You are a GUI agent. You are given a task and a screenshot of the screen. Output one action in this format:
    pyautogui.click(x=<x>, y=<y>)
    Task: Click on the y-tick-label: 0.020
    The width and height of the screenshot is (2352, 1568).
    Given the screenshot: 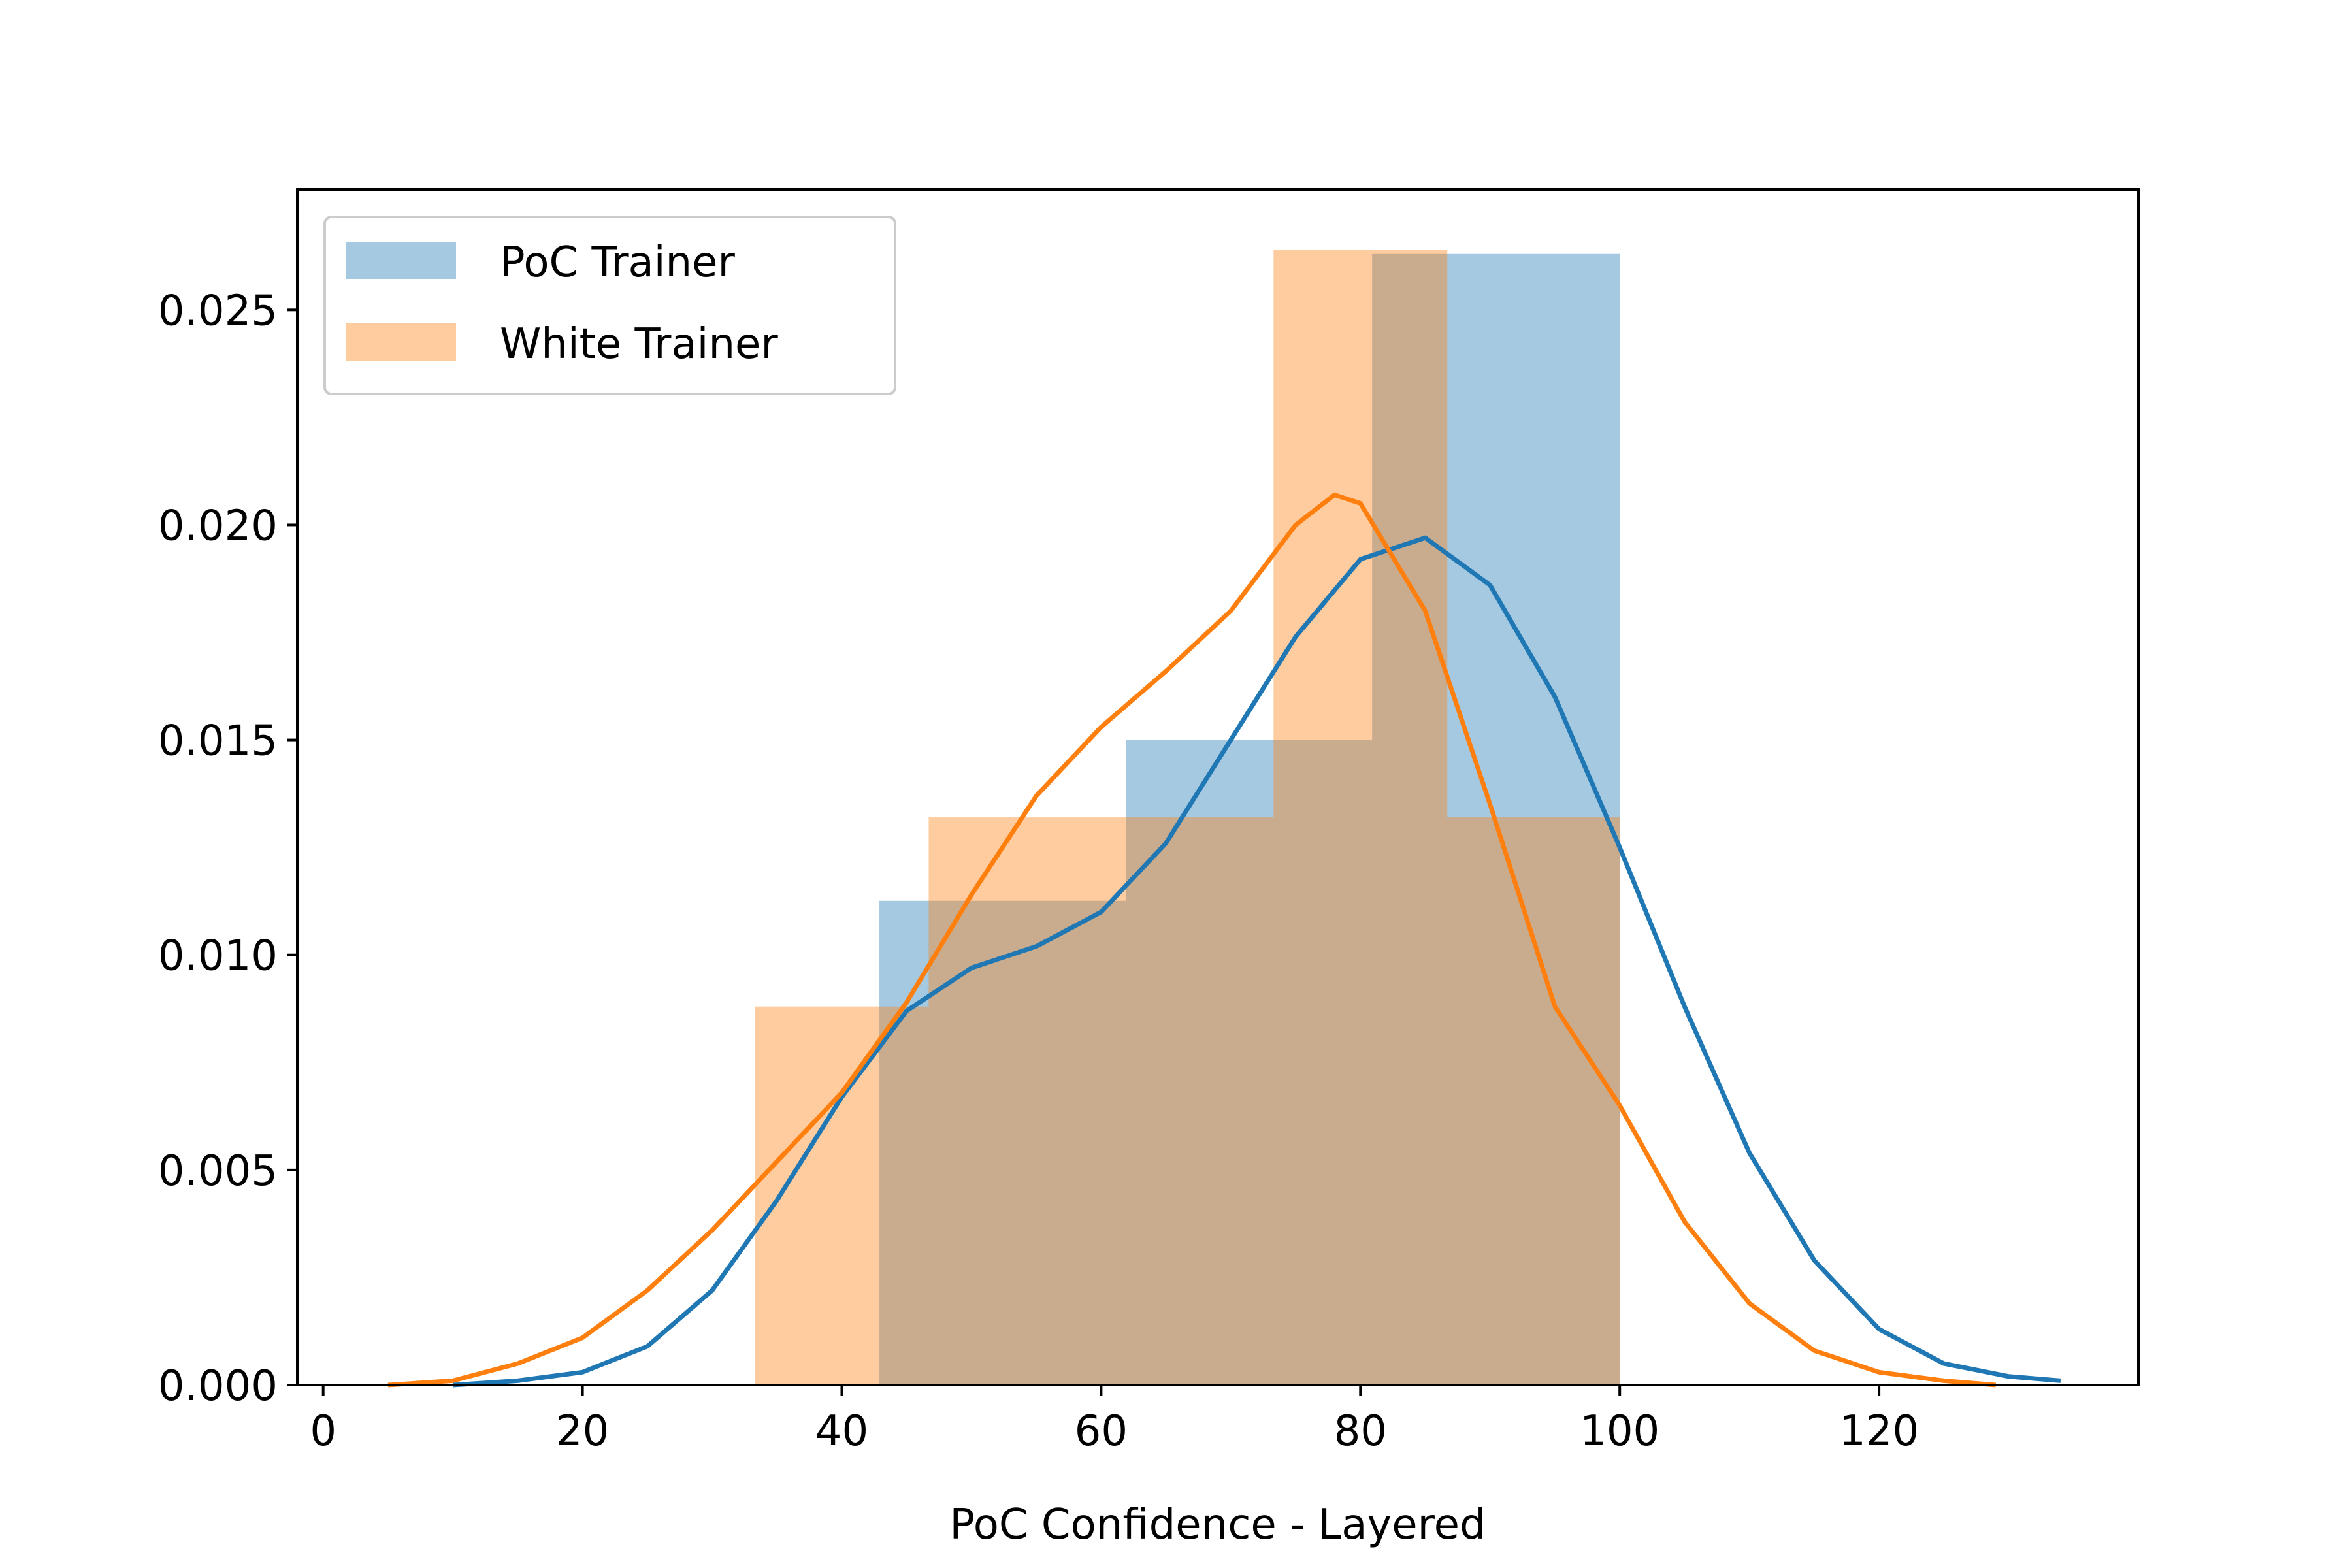 What is the action you would take?
    pyautogui.click(x=218, y=526)
    